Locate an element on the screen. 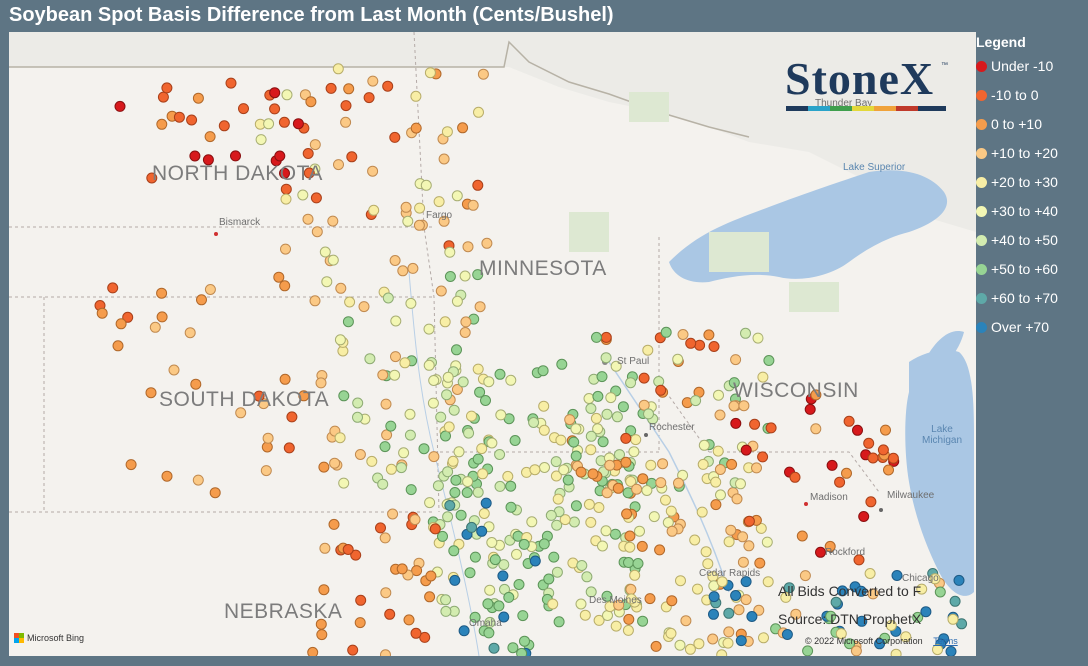 Image resolution: width=1088 pixels, height=666 pixels. legend-item-neg10-0: -10 to 0 is located at coordinates (1007, 95).